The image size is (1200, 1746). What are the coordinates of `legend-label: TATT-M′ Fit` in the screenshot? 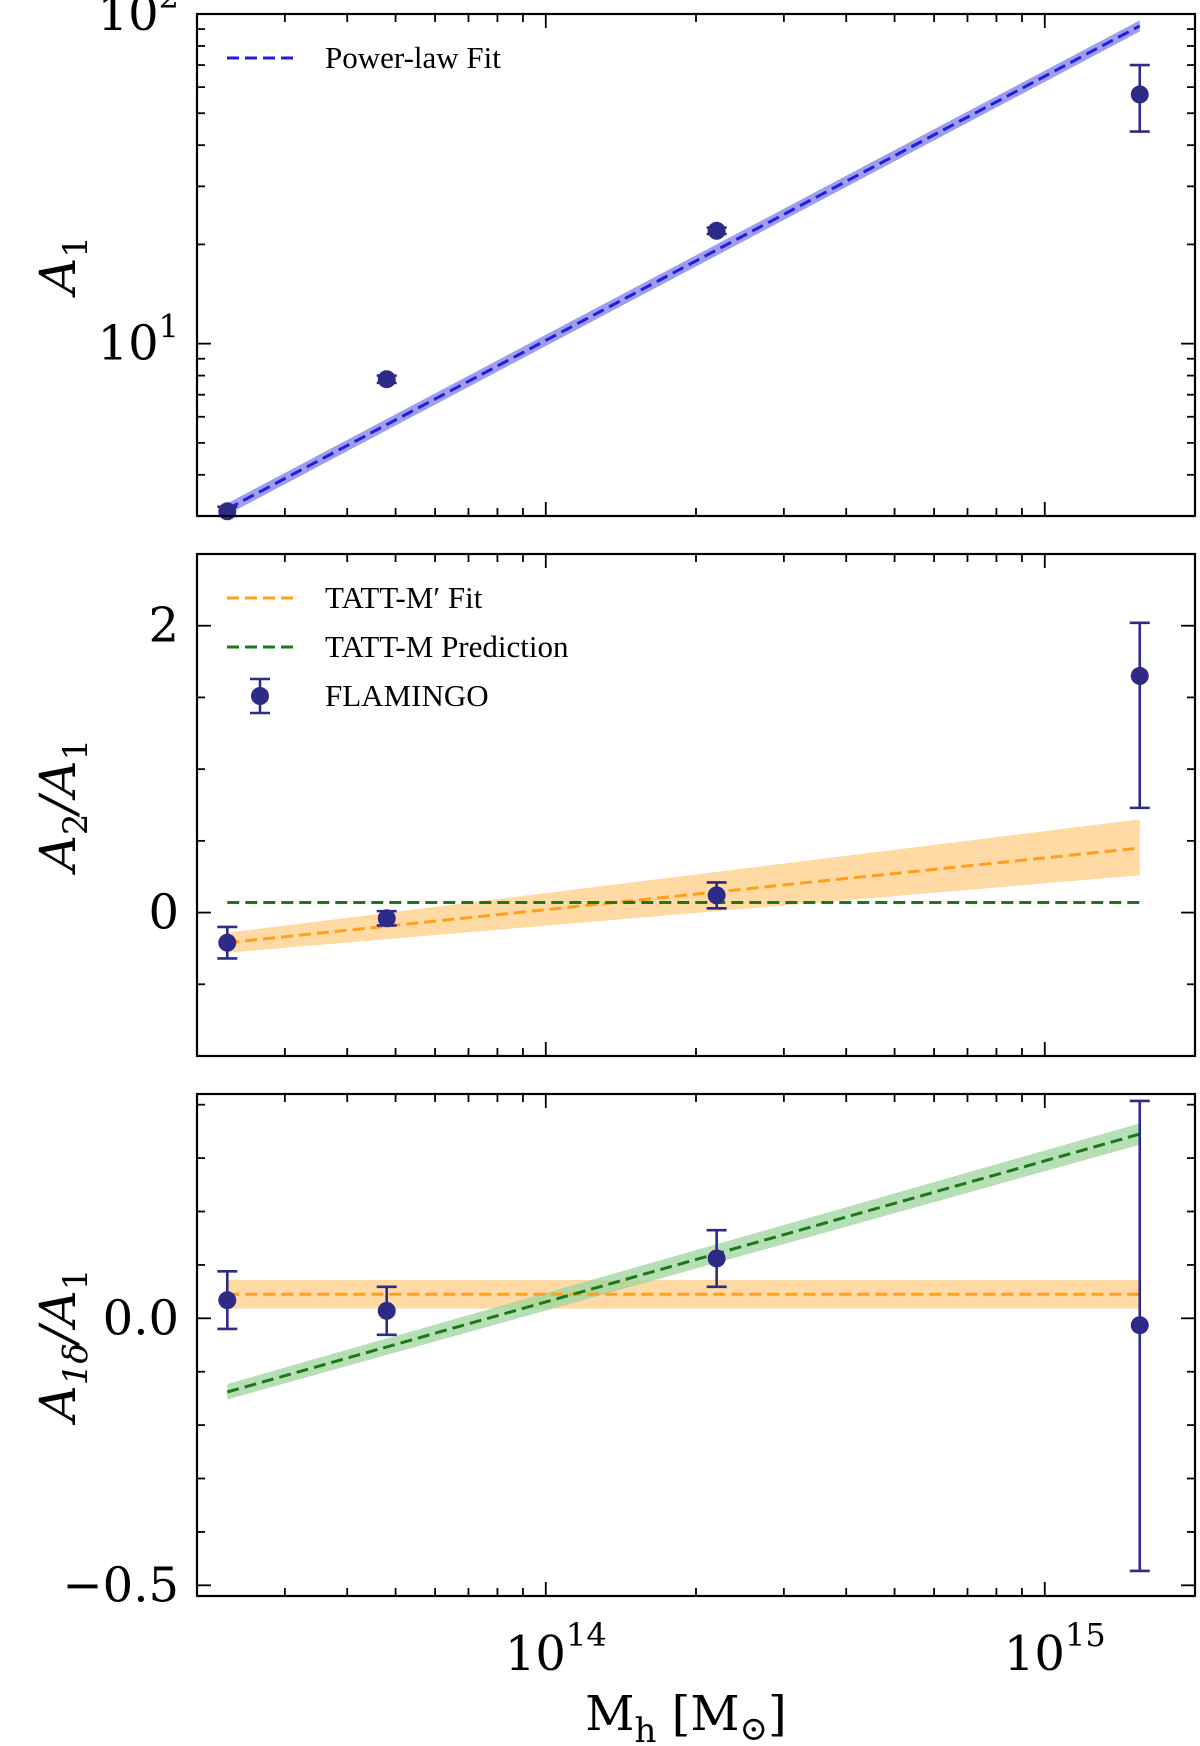 It's located at (404, 597).